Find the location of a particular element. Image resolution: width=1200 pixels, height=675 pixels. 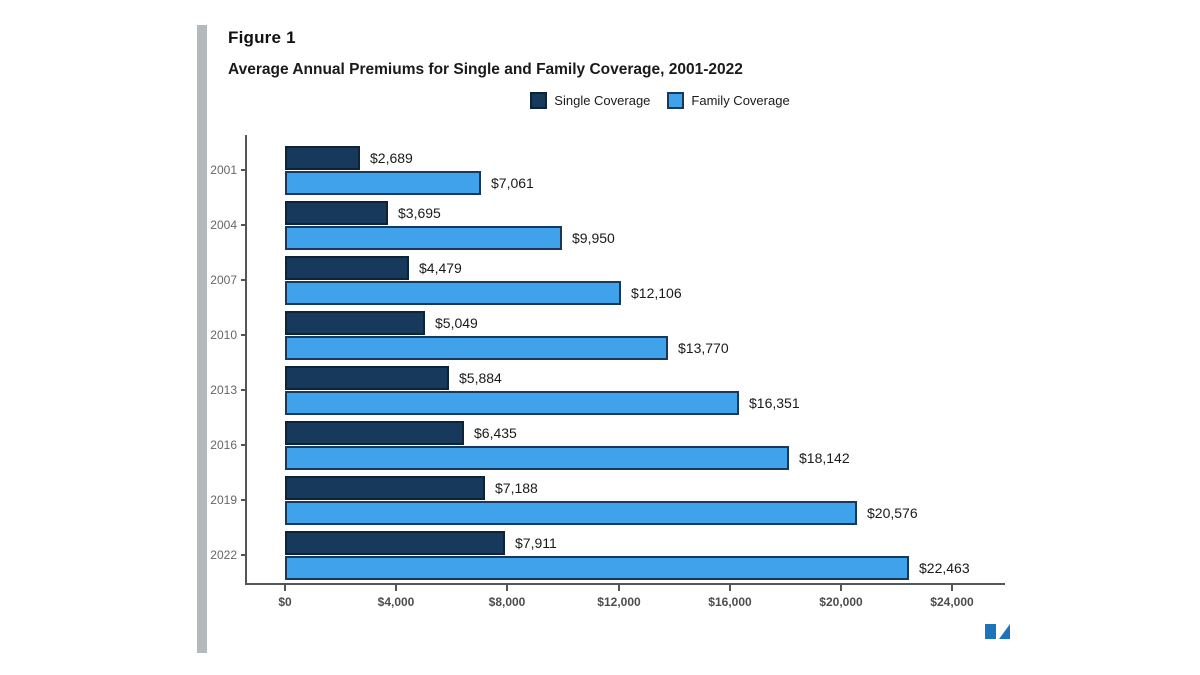

legend-label-family-coverage: Family Coverage is located at coordinates (740, 100).